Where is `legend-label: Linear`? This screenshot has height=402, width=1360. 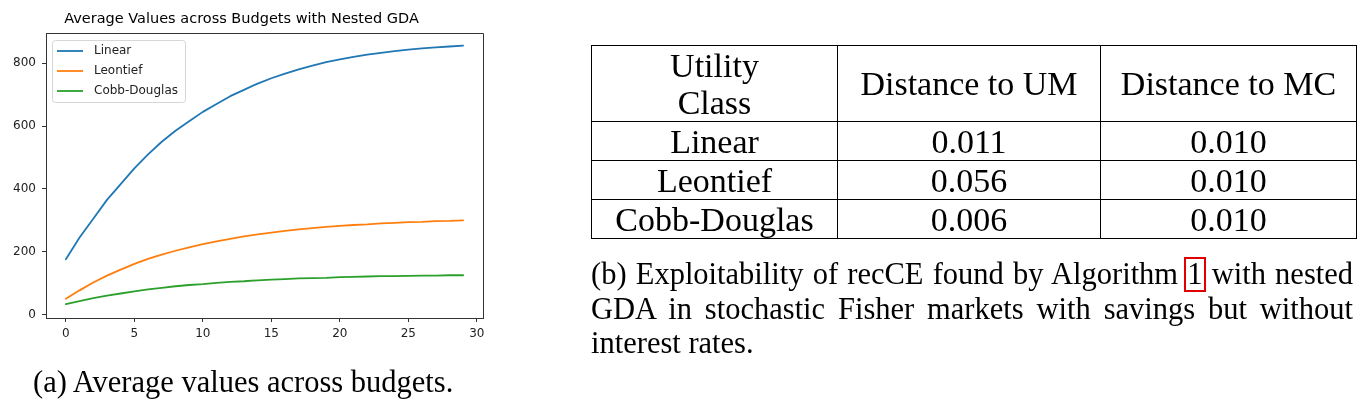
legend-label: Linear is located at coordinates (113, 50).